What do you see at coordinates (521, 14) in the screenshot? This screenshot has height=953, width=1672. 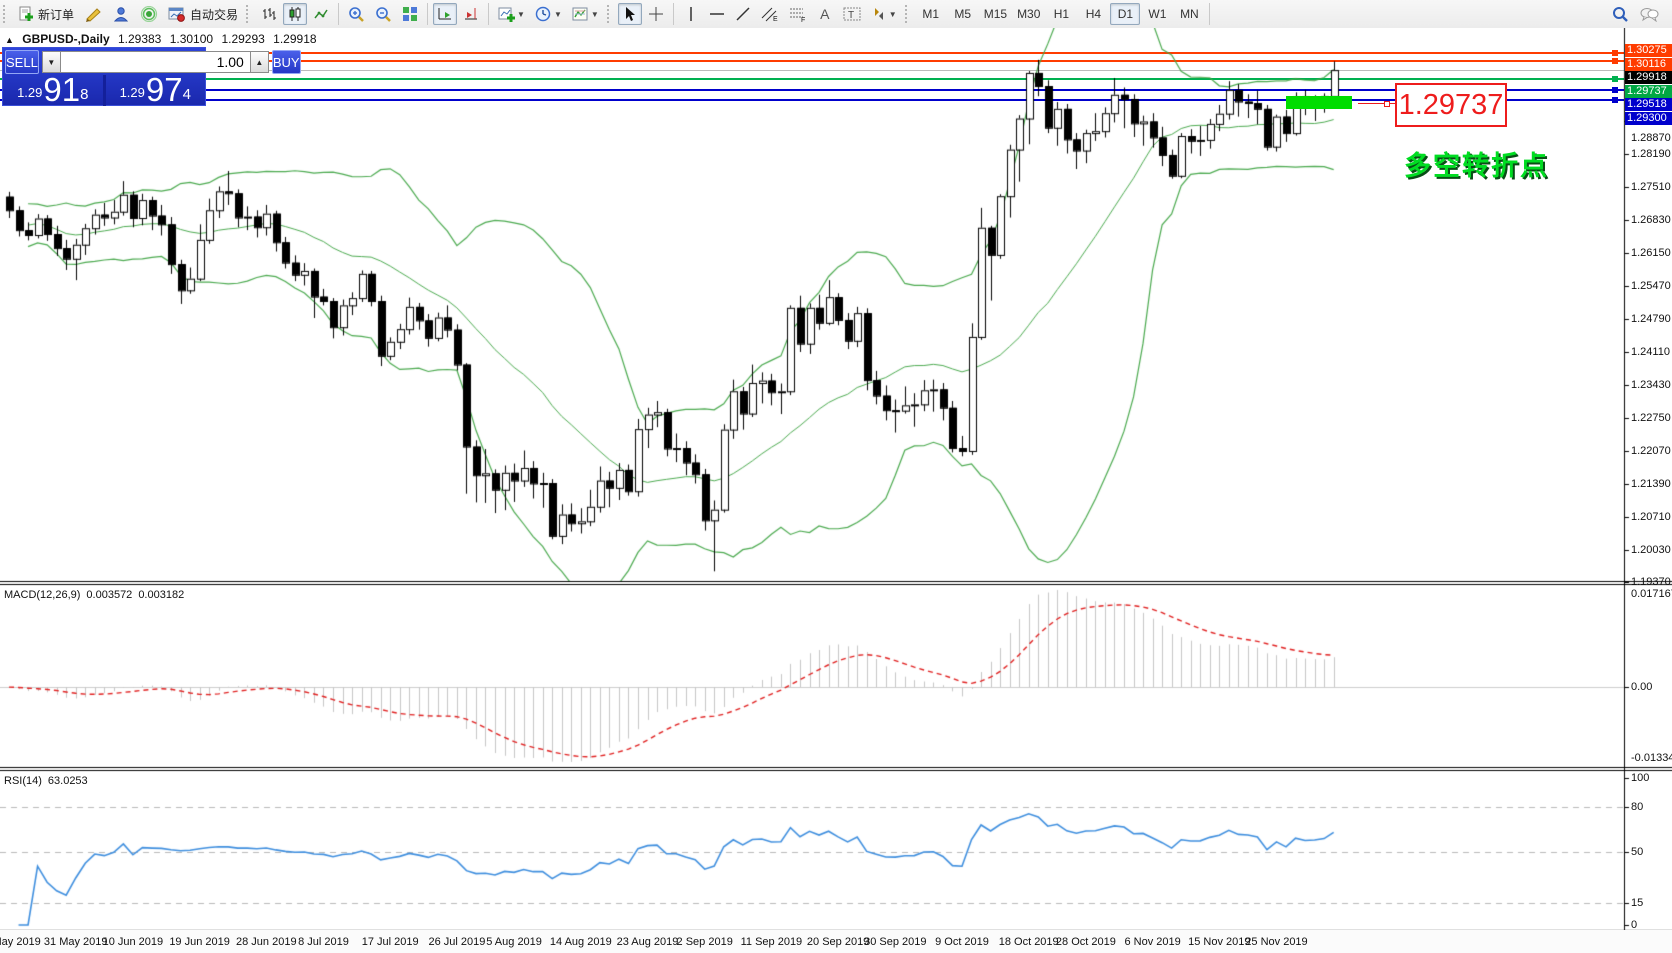 I see `indicators-dropdown-caret: ▼` at bounding box center [521, 14].